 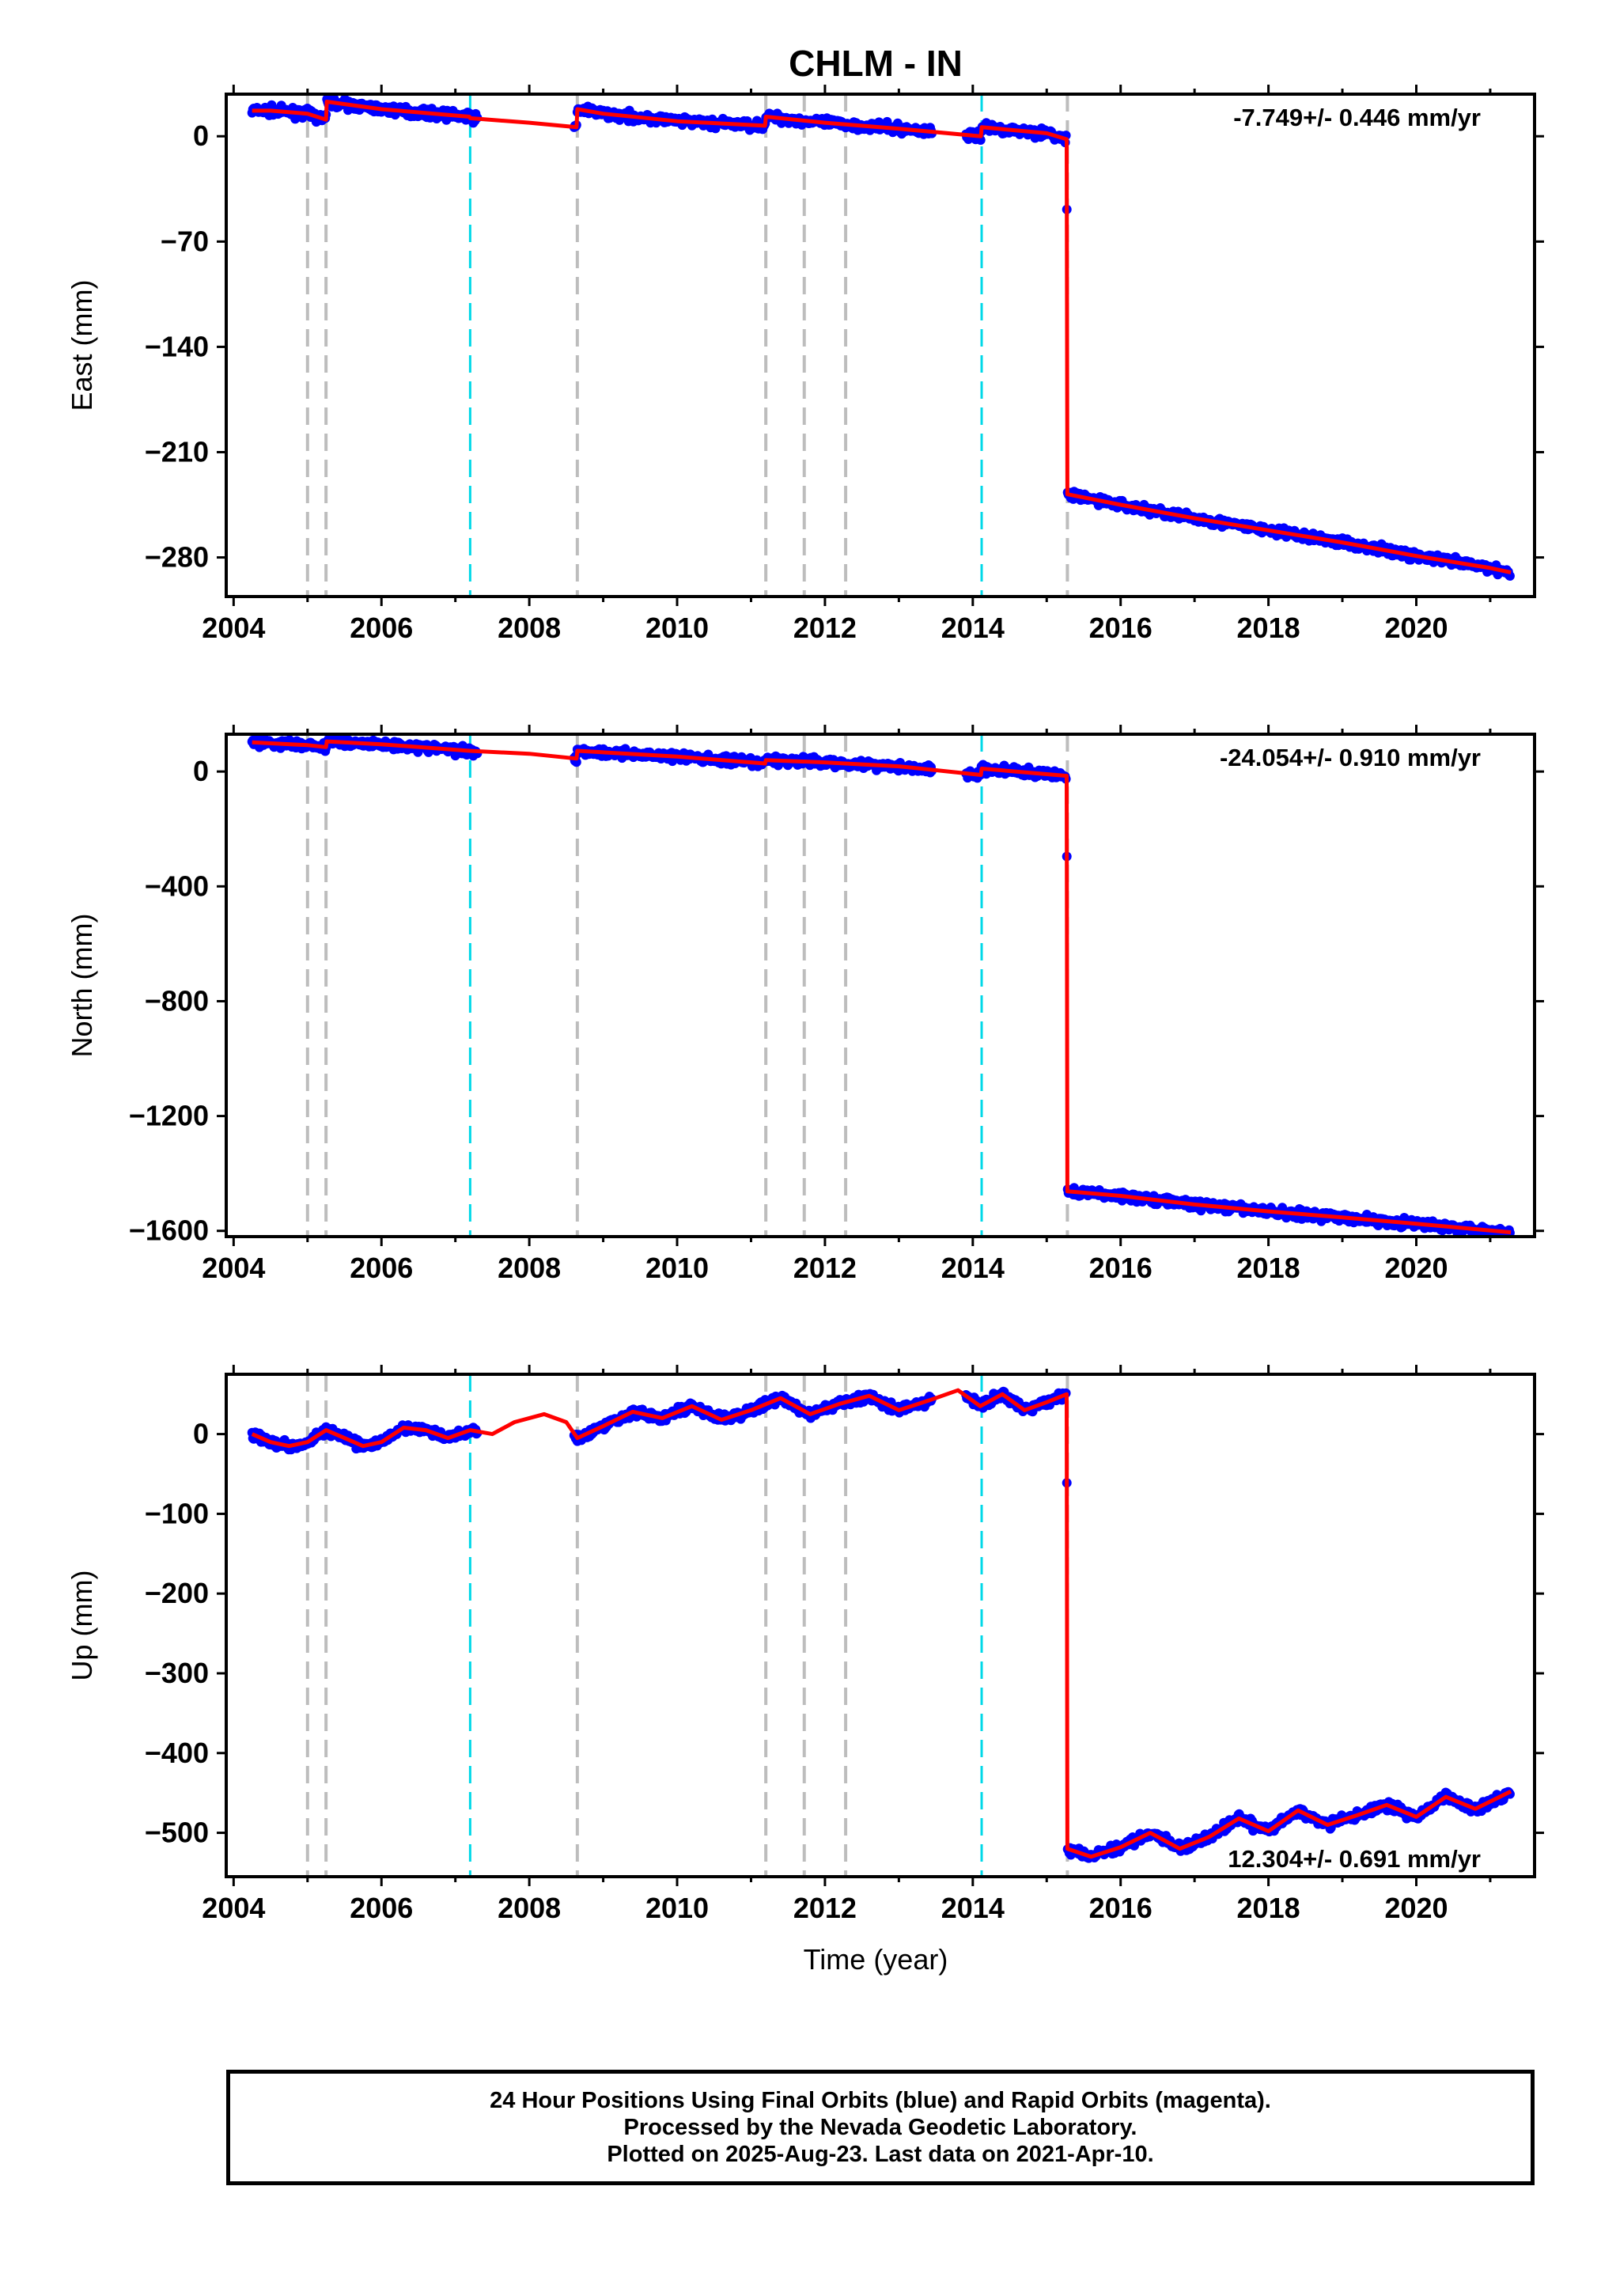 What do you see at coordinates (1351, 757) in the screenshot?
I see `north-rate-label: -24.054+/- 0.910 mm/yr` at bounding box center [1351, 757].